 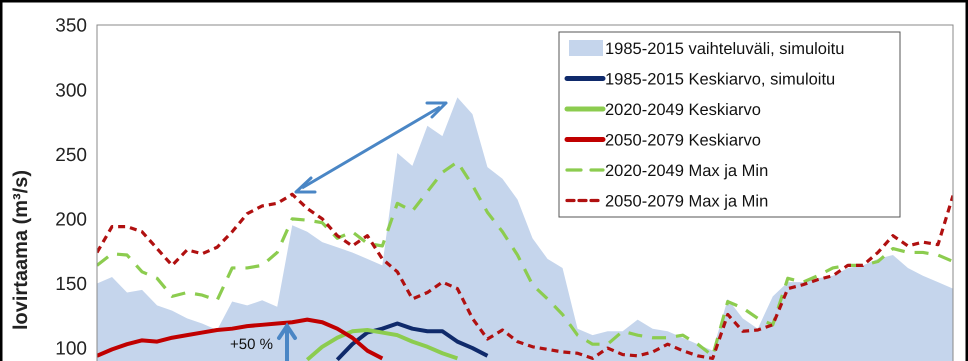 I want to click on y-tick-label: 100, so click(x=71, y=349).